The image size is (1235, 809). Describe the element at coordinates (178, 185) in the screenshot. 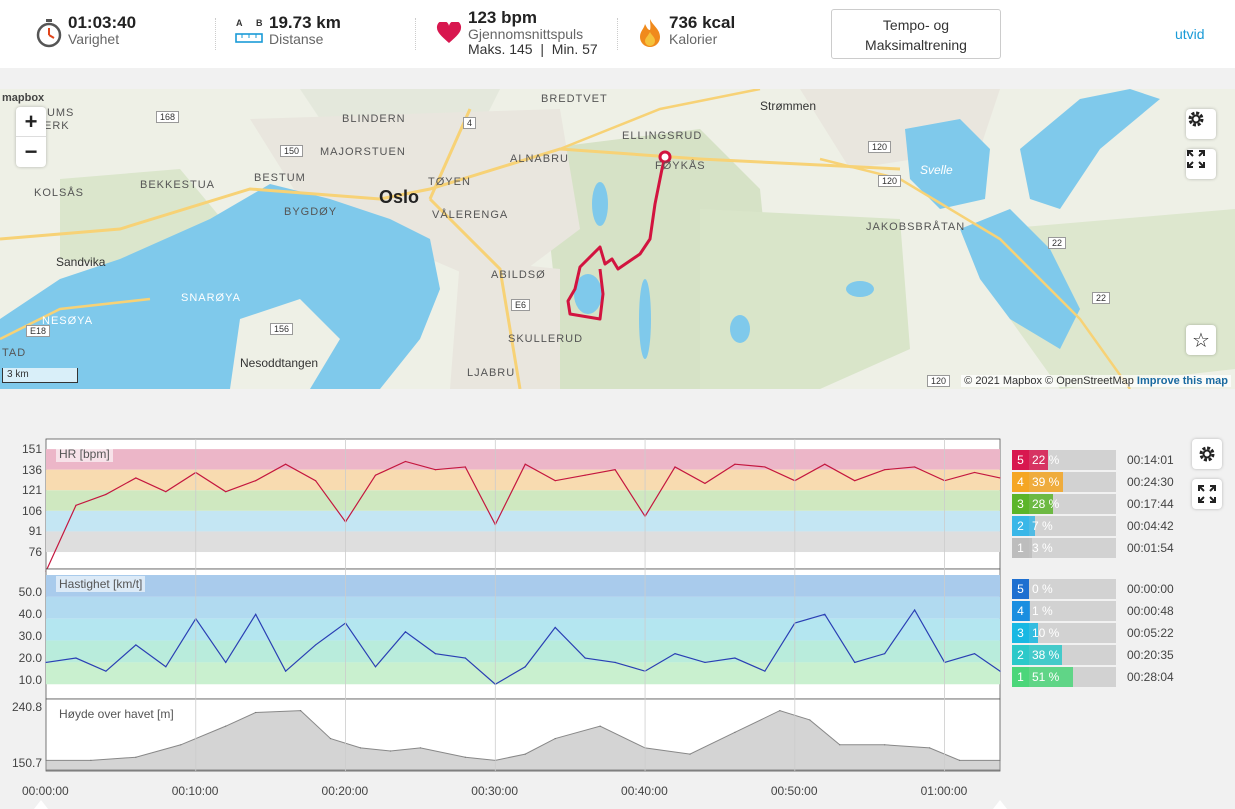

I see `place-label: BEKKESTUA` at that location.